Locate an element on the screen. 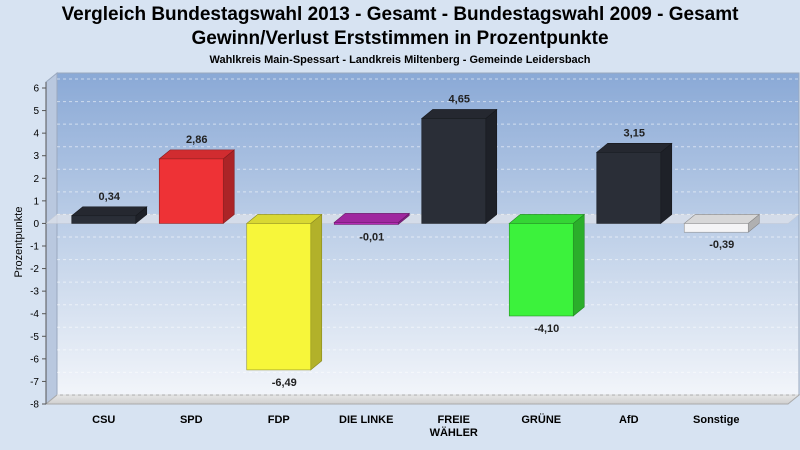 This screenshot has width=800, height=450. data-label: -6,49 is located at coordinates (284, 383).